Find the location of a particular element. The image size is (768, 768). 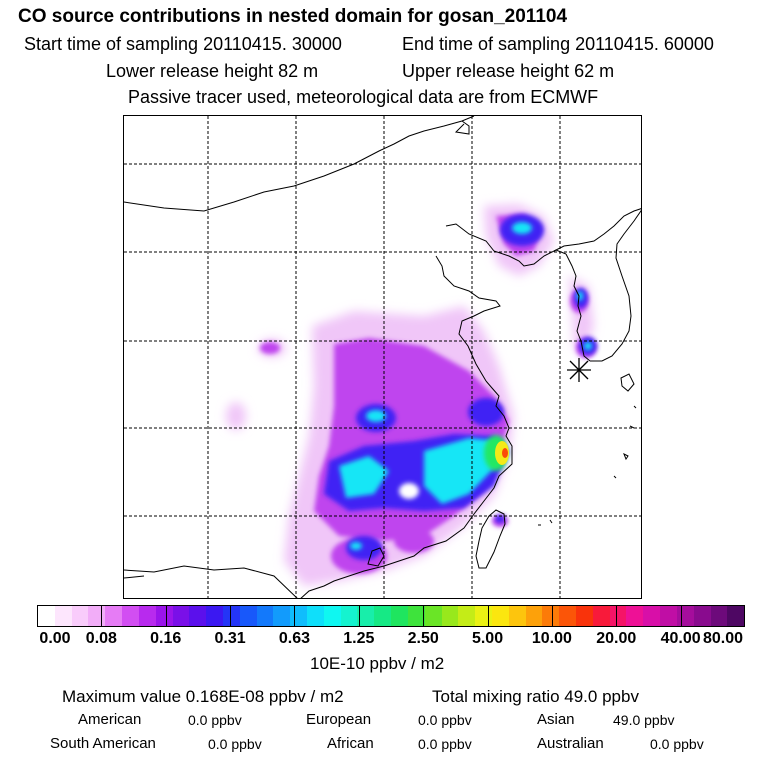

plume-layer-cyan is located at coordinates (465, 386).